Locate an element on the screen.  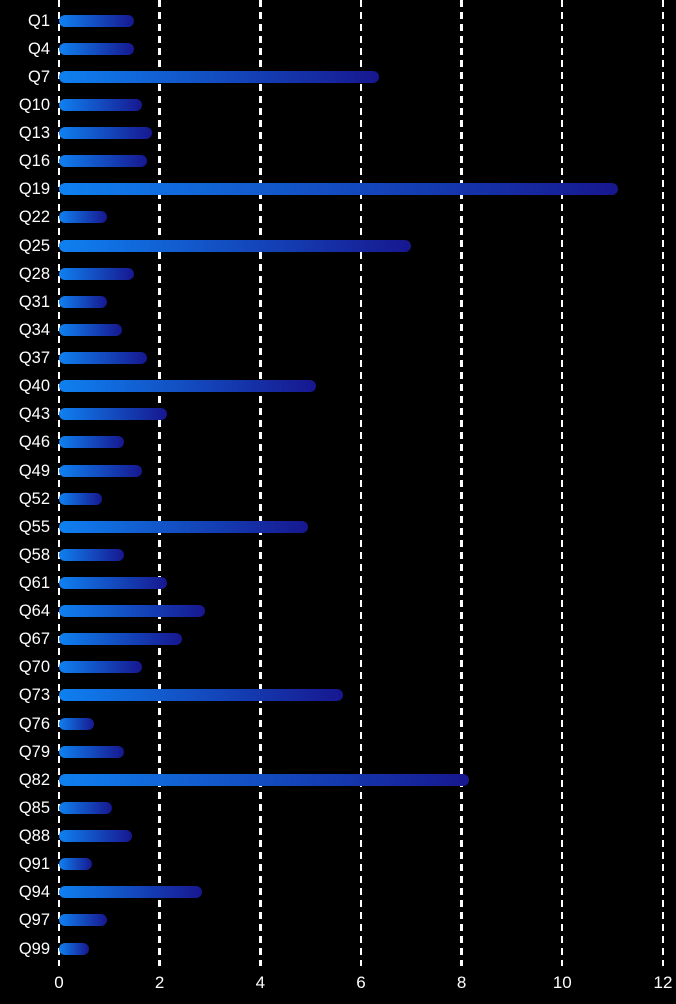
y-axis-label-q70: Q70 is located at coordinates (34, 667).